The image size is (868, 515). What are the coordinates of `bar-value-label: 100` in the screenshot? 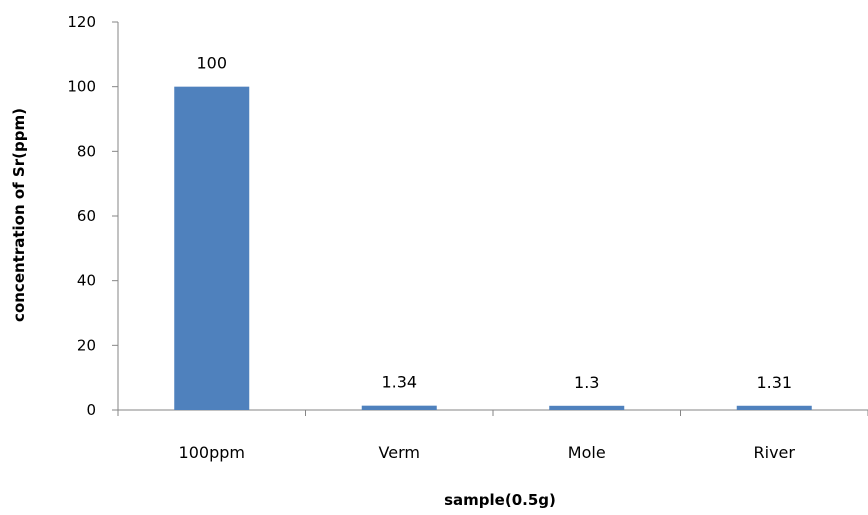 It's located at (211, 63).